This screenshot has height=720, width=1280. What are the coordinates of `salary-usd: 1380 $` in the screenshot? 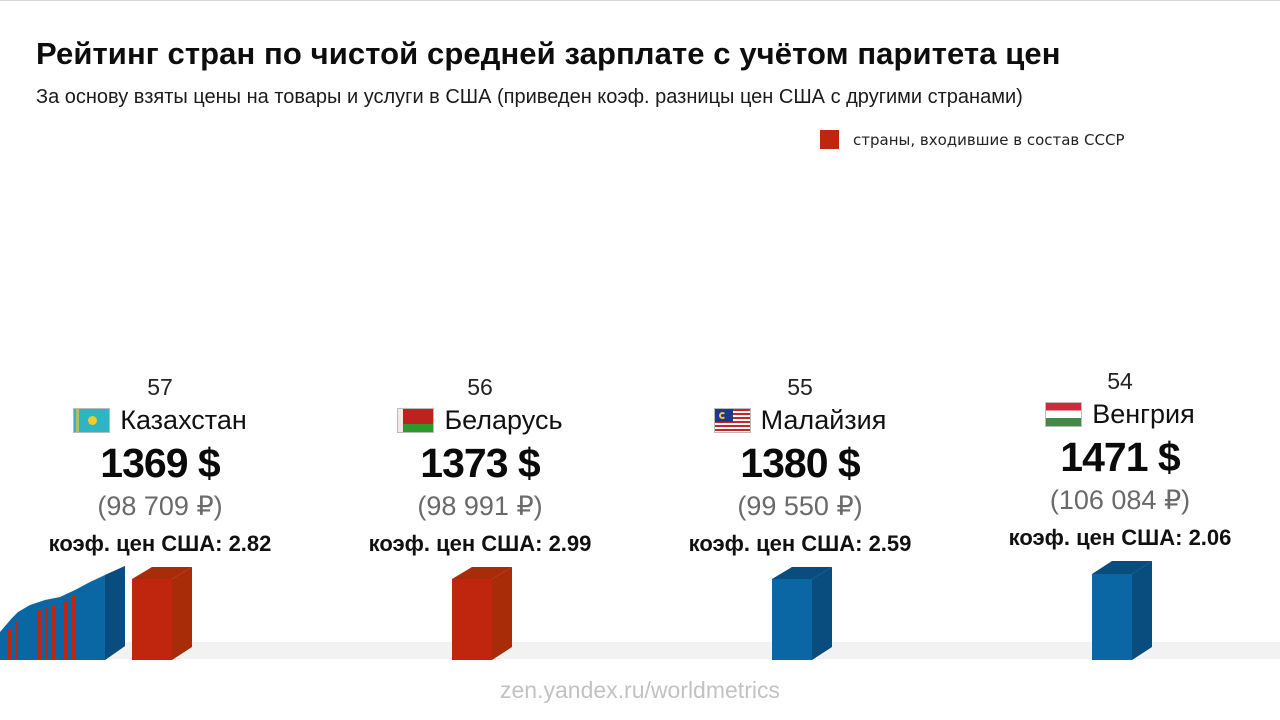 It's located at (800, 463).